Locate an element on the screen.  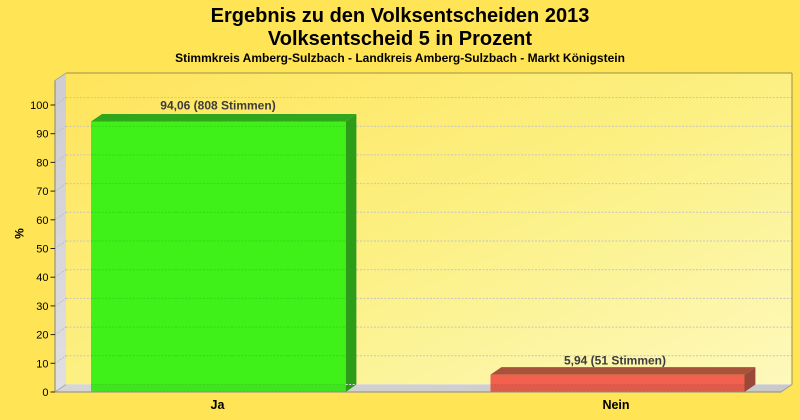
svg-text: 0 is located at coordinates (45, 393).